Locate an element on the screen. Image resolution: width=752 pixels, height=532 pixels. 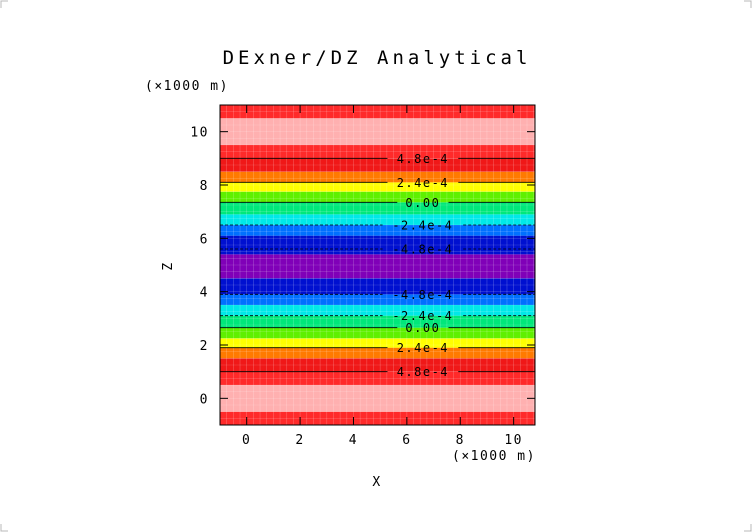
x-tick-label: 8 is located at coordinates (460, 440).